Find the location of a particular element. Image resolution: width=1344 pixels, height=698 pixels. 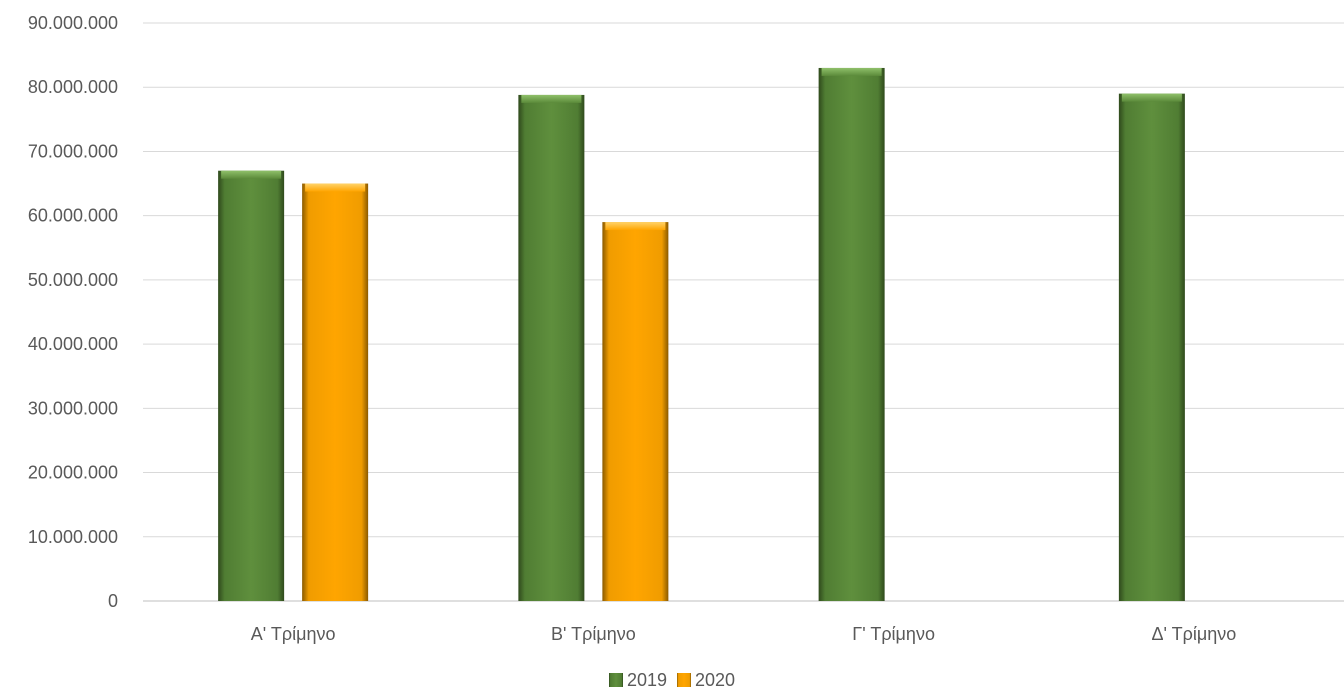

legend-label: 2019 is located at coordinates (647, 680).